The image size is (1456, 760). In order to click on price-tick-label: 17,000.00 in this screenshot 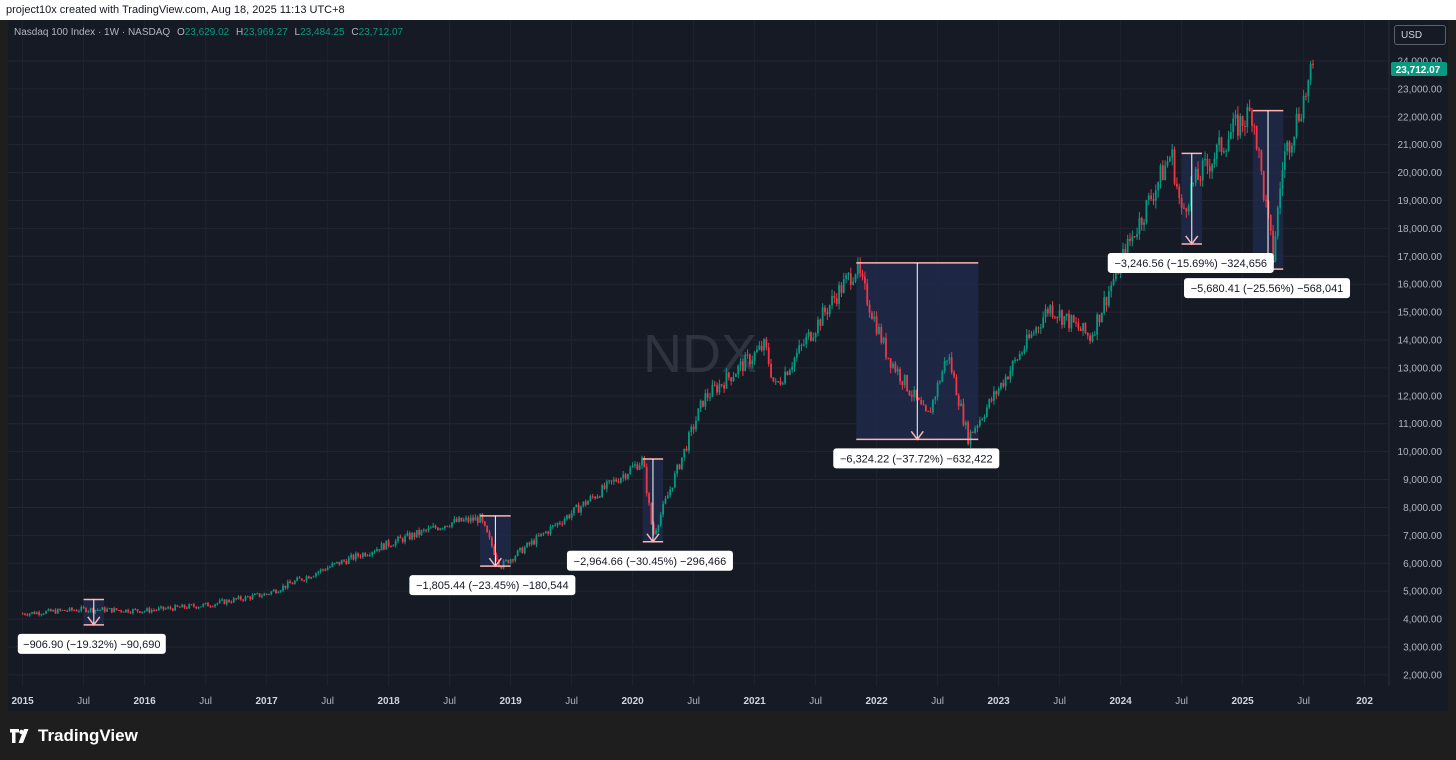, I will do `click(1420, 257)`.